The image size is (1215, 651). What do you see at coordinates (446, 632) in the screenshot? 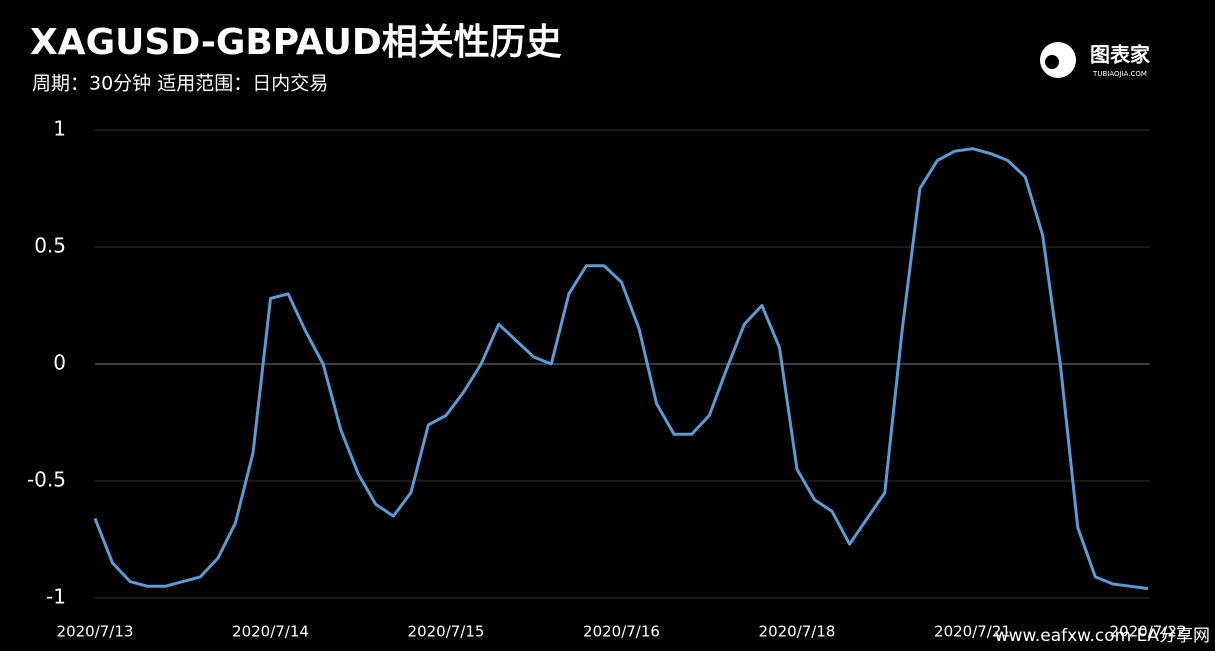
I see `x-tick-label: 2020/7/15` at bounding box center [446, 632].